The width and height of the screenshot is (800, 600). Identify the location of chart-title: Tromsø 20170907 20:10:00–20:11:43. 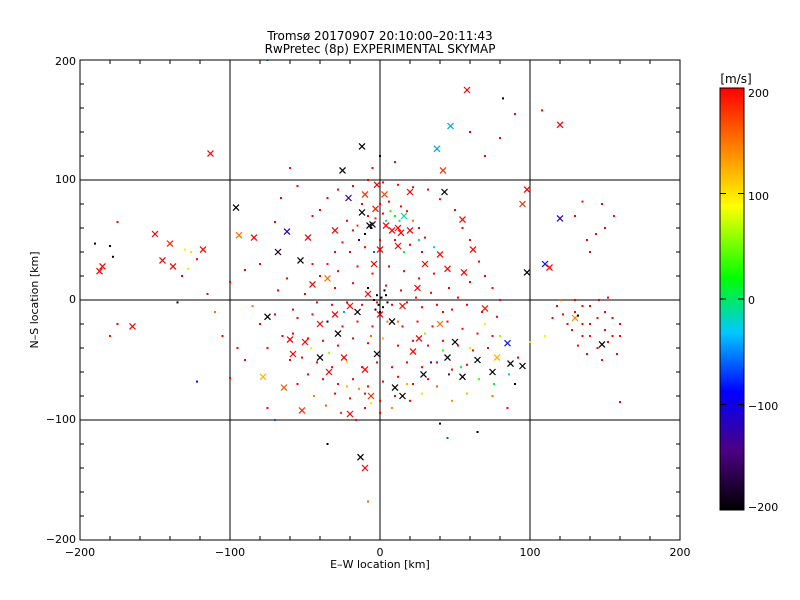
(379, 36).